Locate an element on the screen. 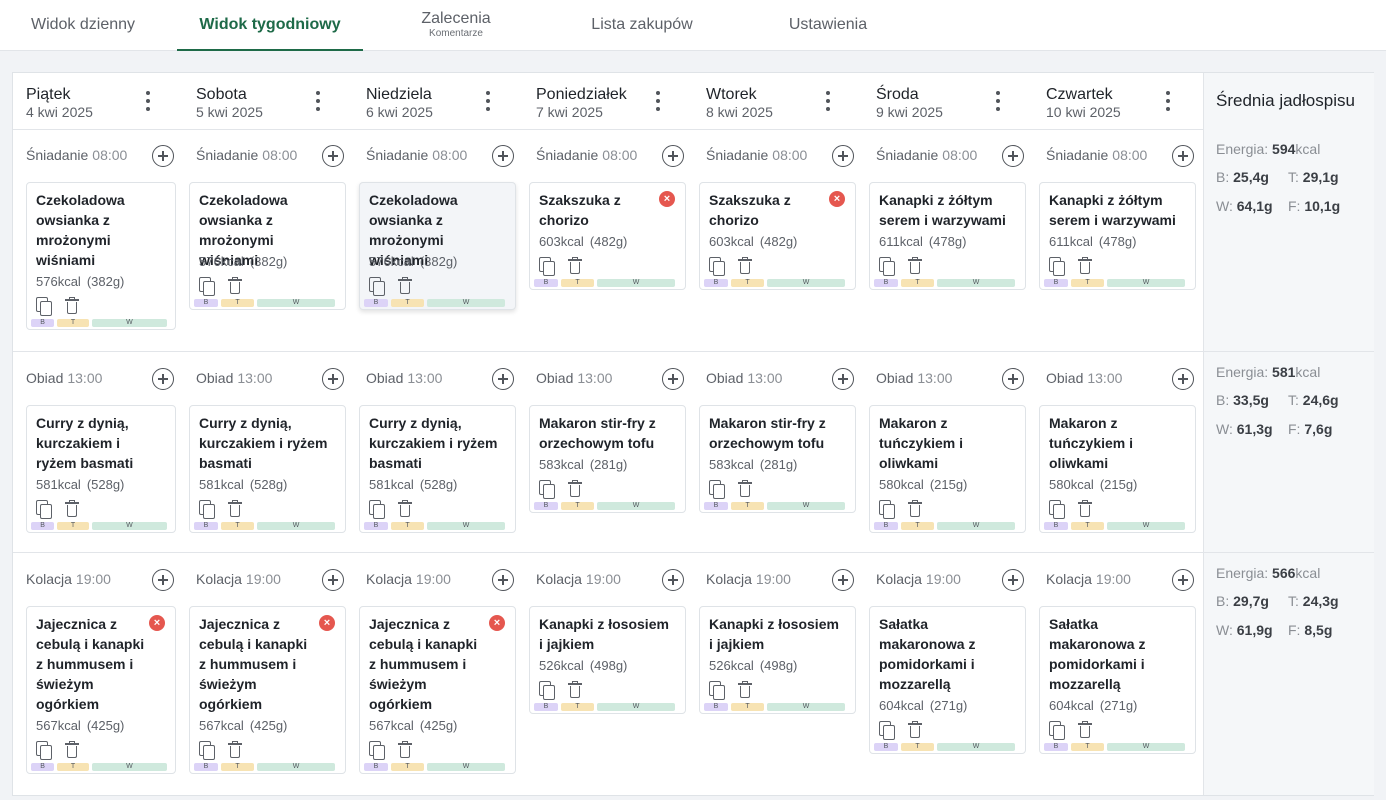  tab-daily-view: Widok dzienny is located at coordinates (83, 25).